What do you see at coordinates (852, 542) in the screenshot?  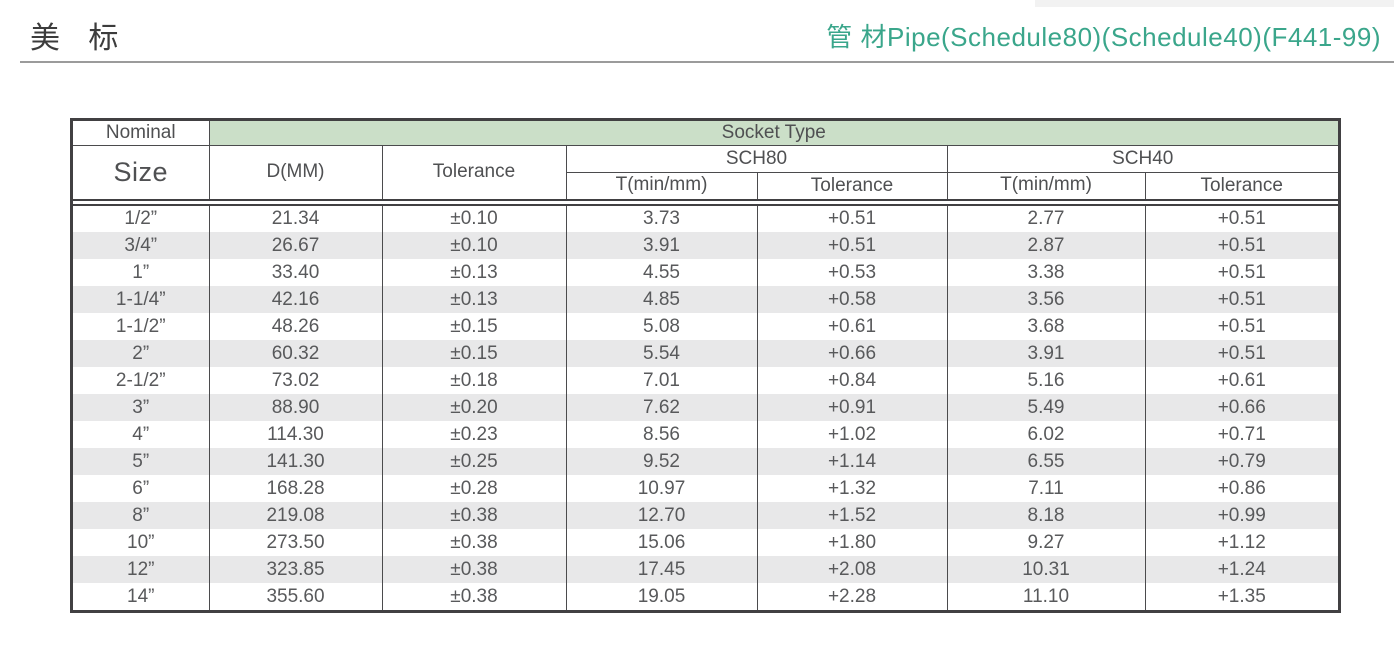 I see `cell-sch80_tol: +1.80` at bounding box center [852, 542].